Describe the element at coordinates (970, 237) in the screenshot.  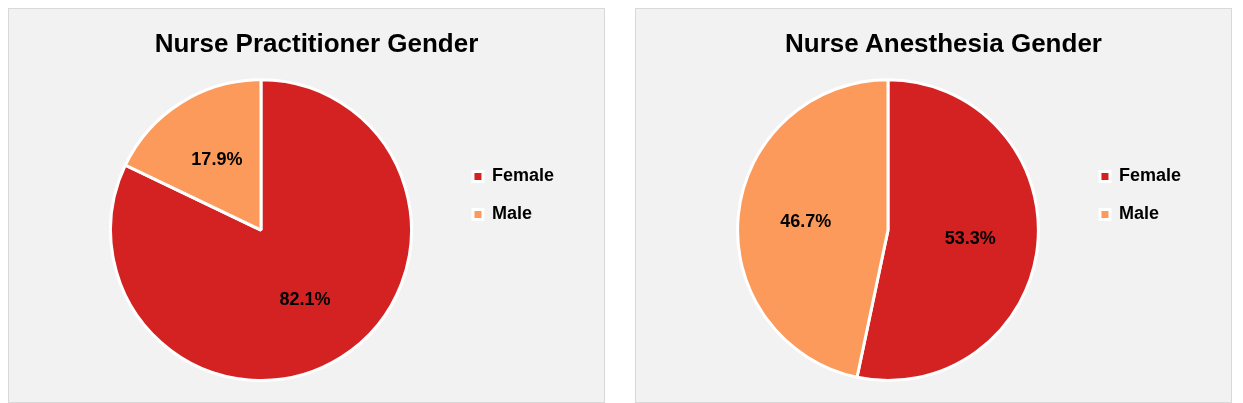
I see `data-label: 53.3%` at that location.